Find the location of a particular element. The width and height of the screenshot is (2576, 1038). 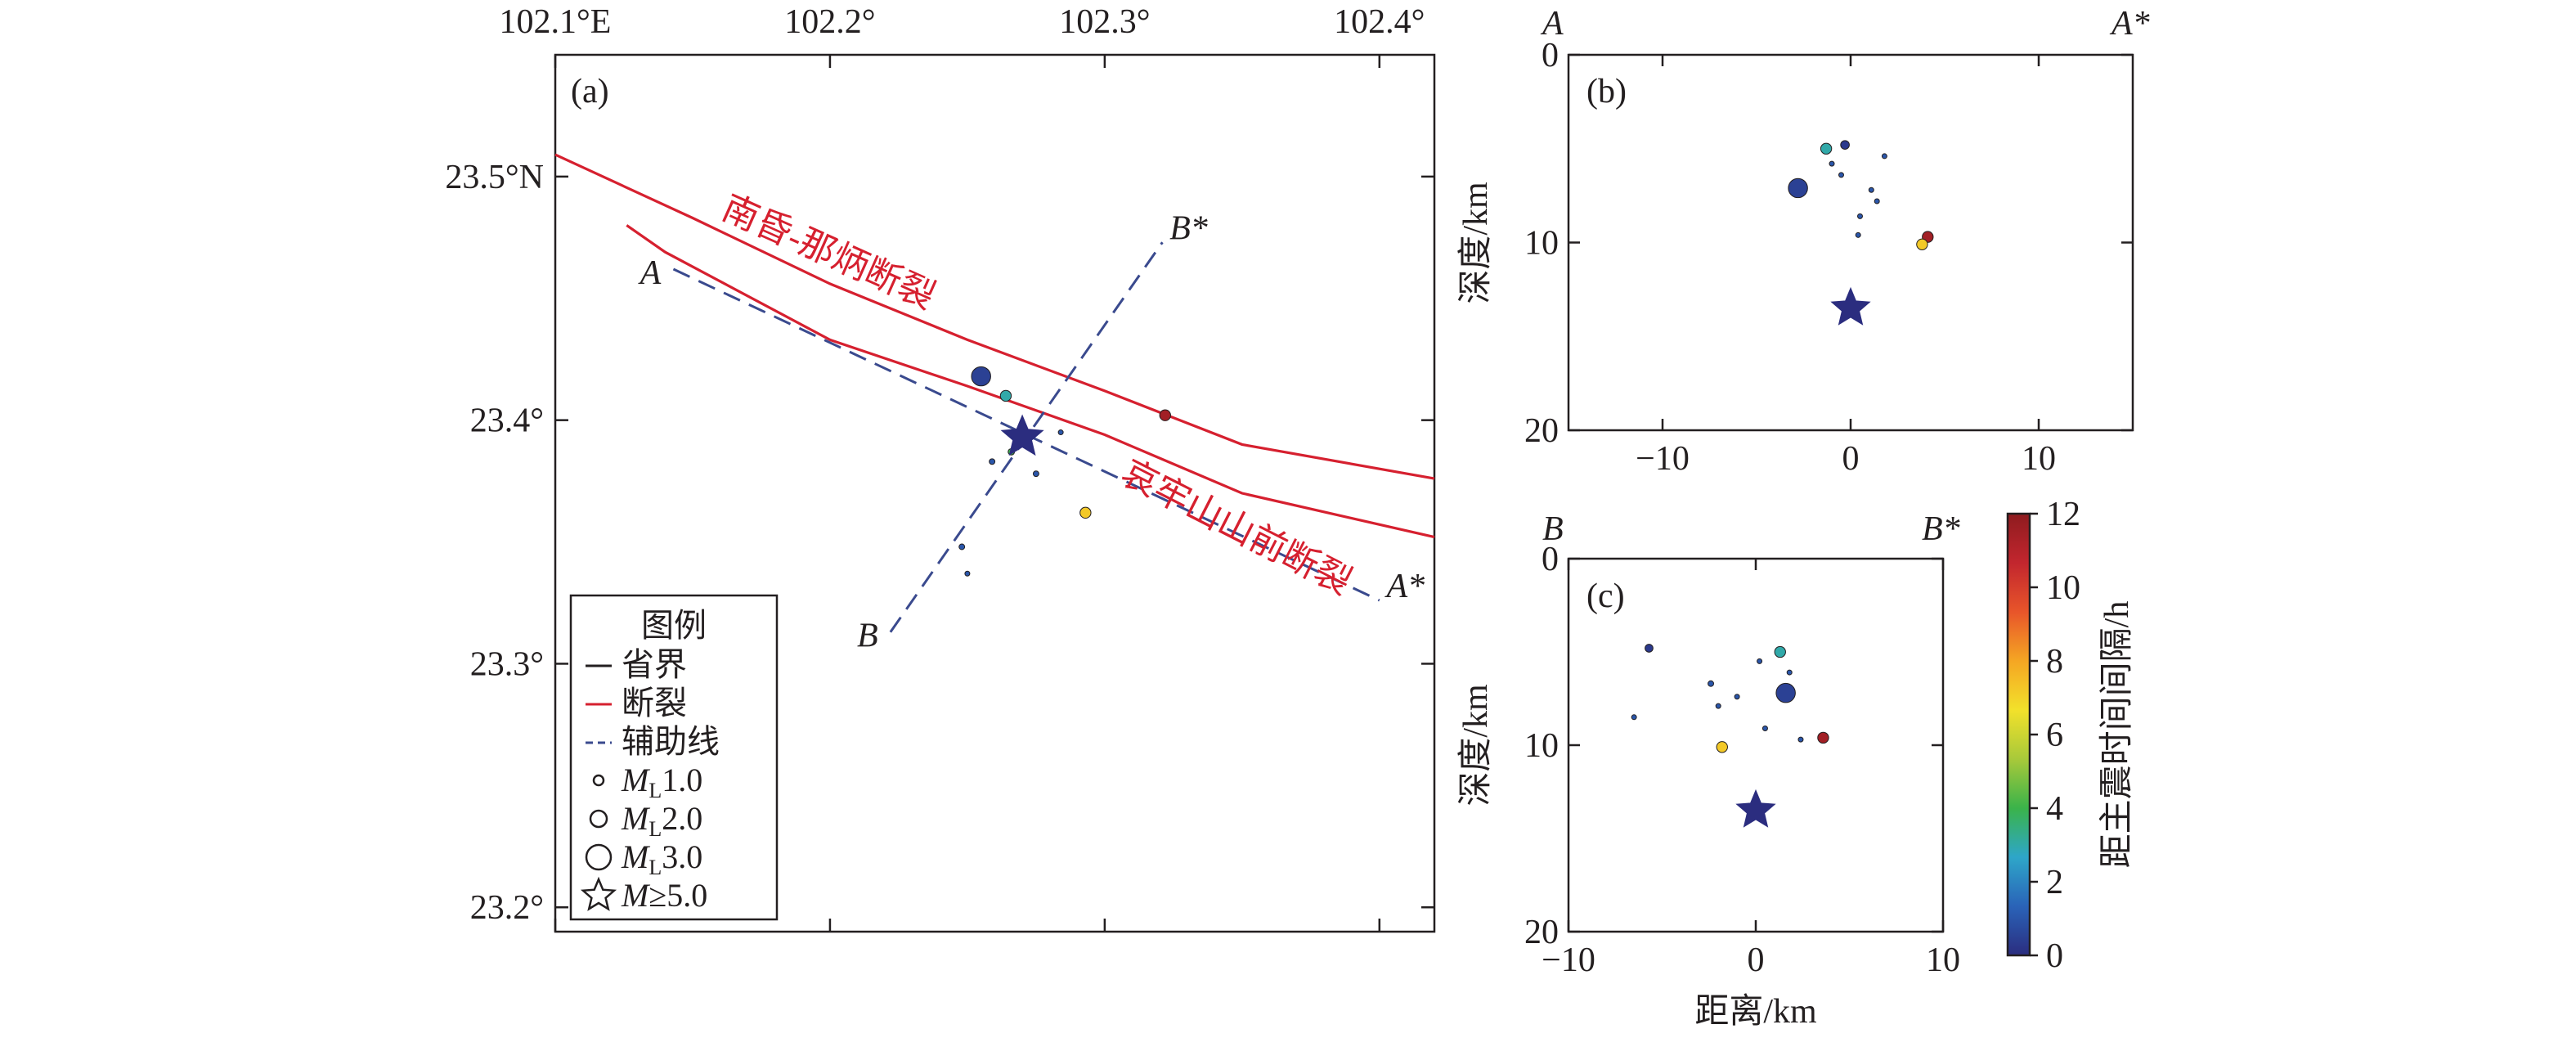

panel-a-label: (a) is located at coordinates (590, 91).